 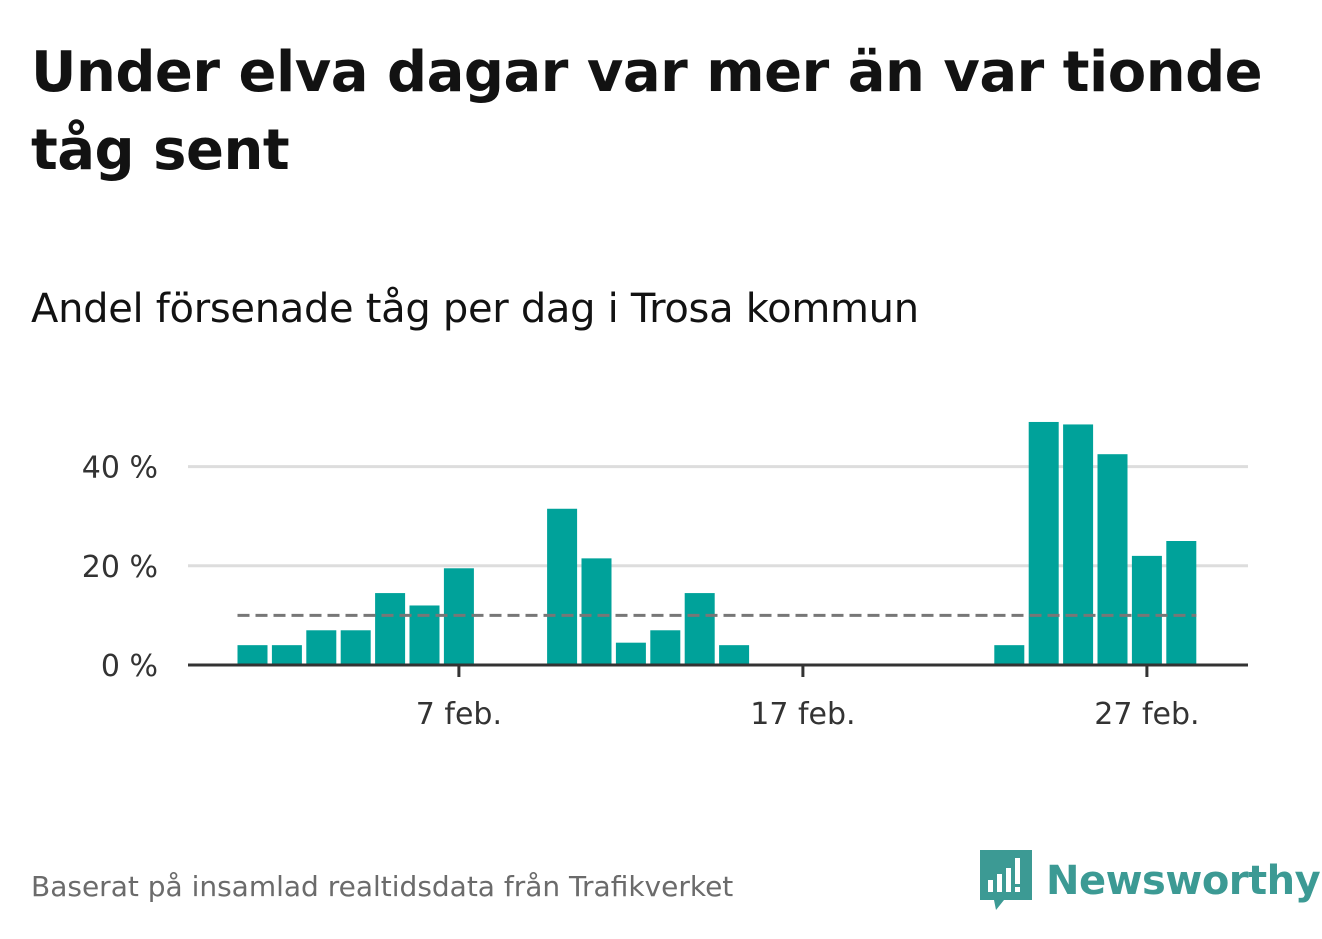 I want to click on newsworthy-logo-icon, so click(x=1006, y=880).